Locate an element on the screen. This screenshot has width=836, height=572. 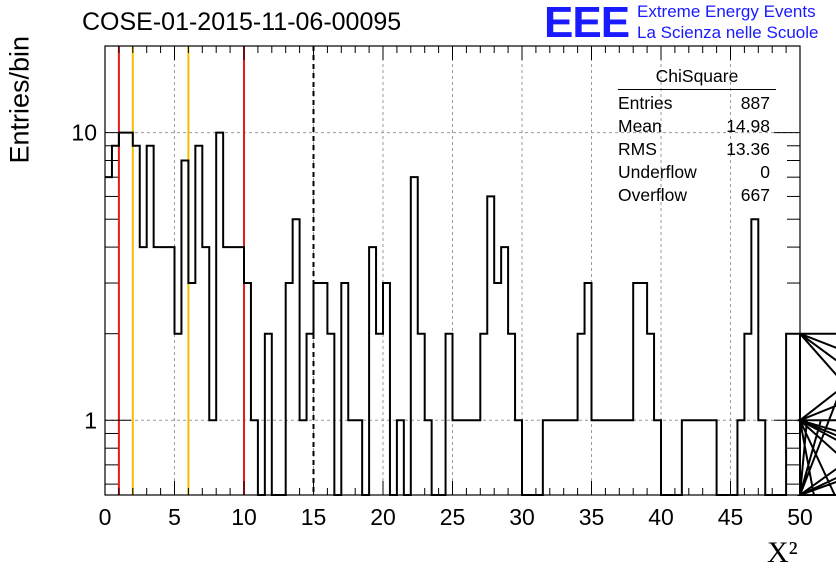
x-tick-label: 10 is located at coordinates (244, 517).